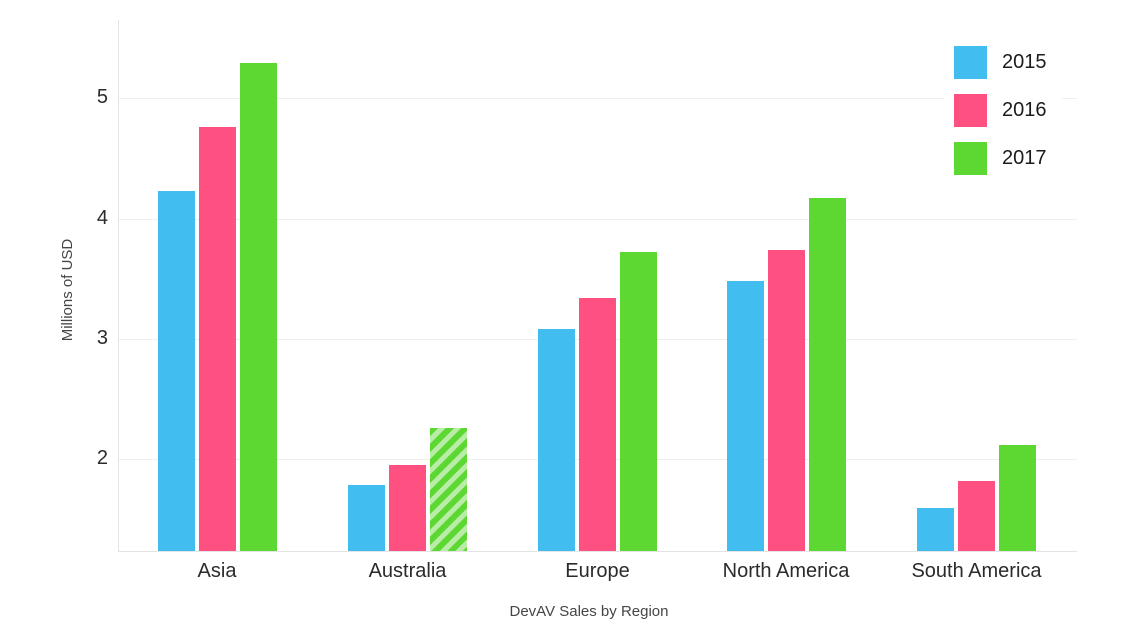 This screenshot has height=640, width=1136. I want to click on bar-2015-australia, so click(366, 518).